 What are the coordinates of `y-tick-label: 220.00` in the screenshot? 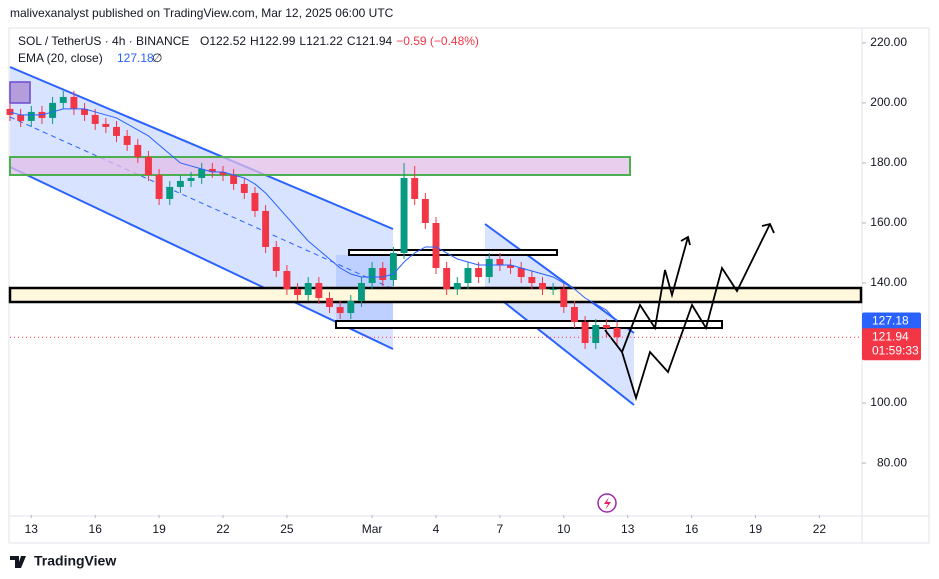 It's located at (888, 42).